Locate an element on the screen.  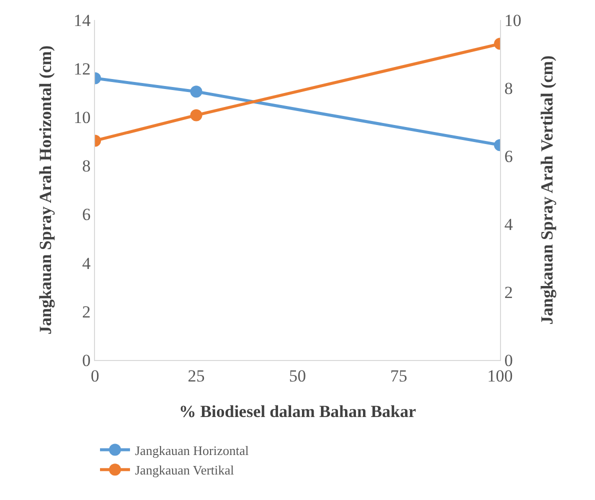
y2-tick-label: 2 is located at coordinates (508, 292).